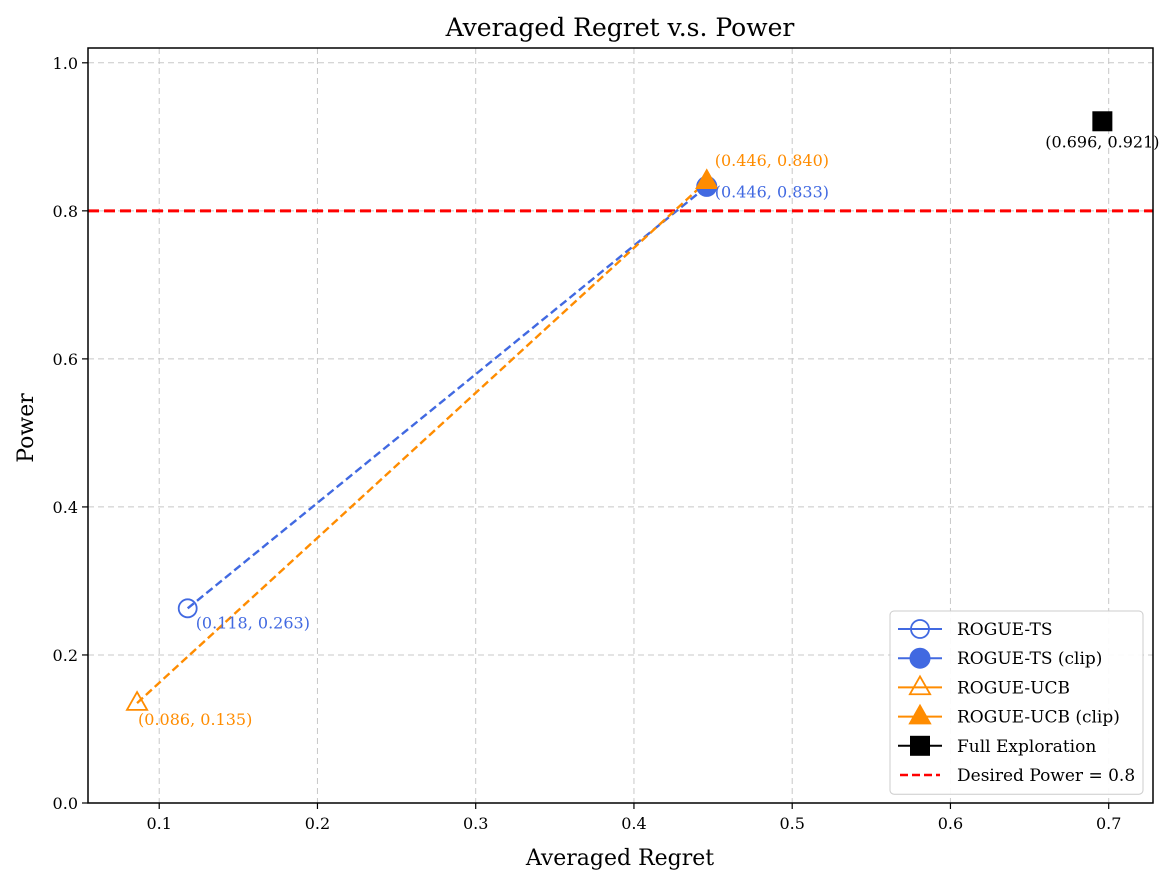  What do you see at coordinates (65, 359) in the screenshot?
I see `y-tick-label: 0.6` at bounding box center [65, 359].